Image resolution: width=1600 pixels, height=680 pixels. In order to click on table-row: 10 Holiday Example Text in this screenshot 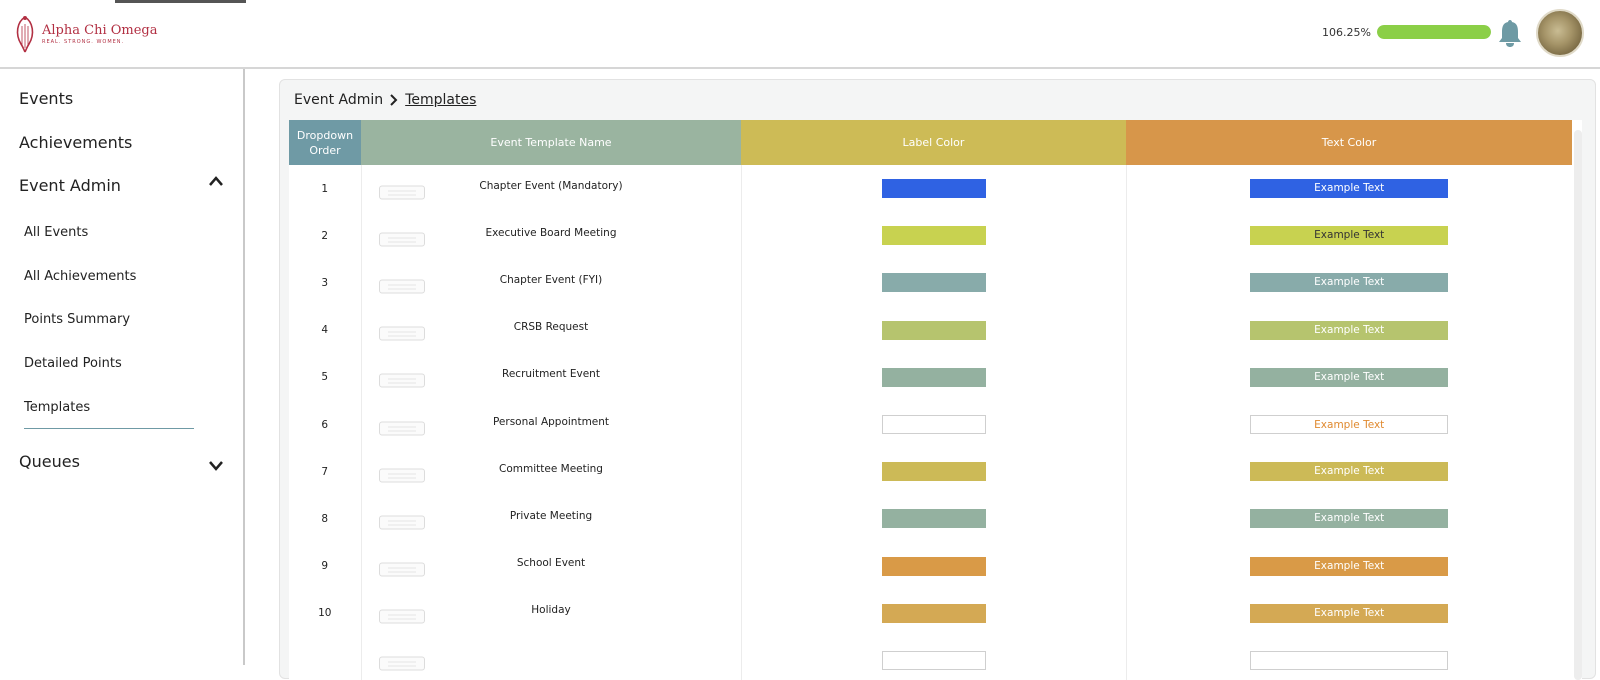, I will do `click(930, 613)`.